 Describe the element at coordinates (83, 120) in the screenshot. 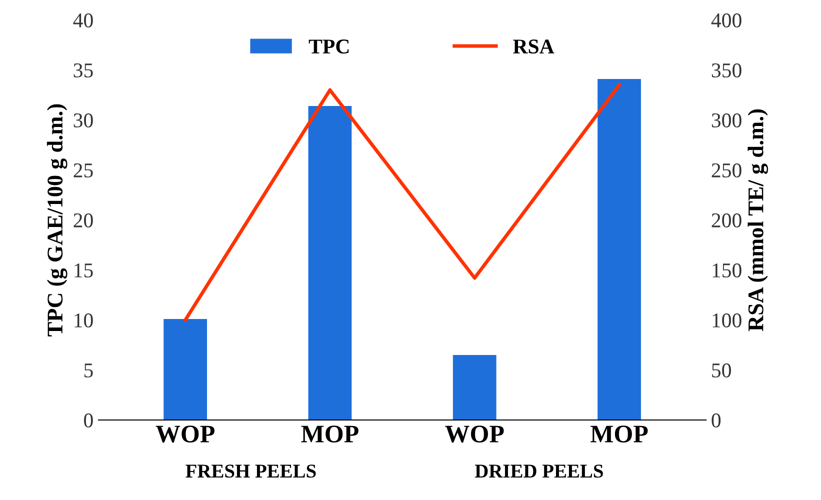

I see `y-tick-label: 30` at that location.